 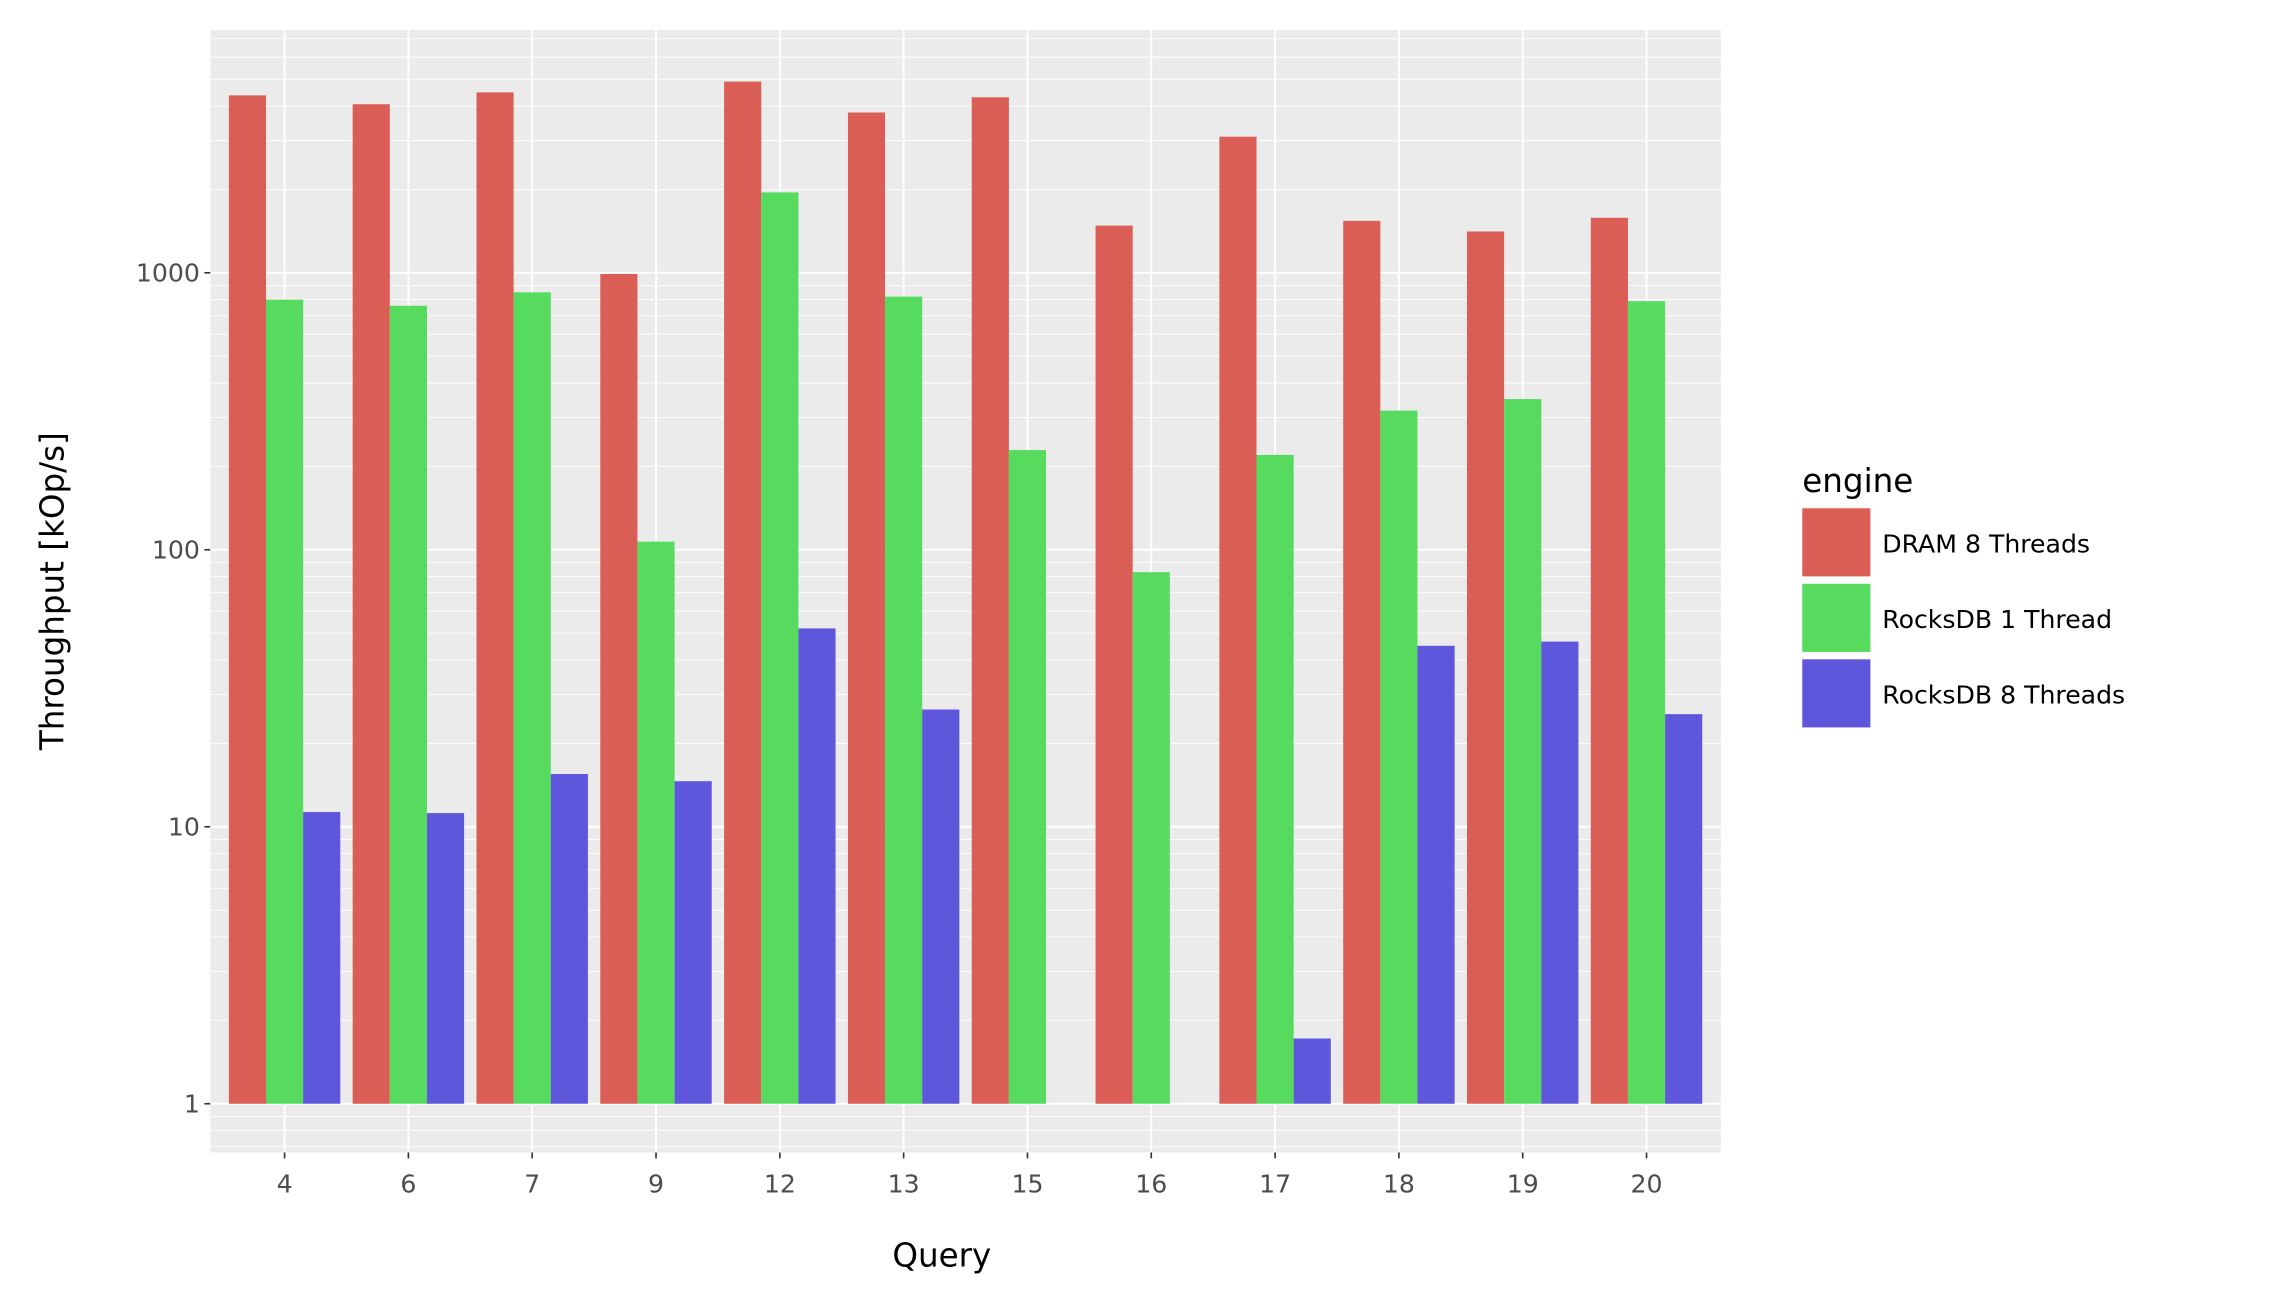 I want to click on bar-dram-8-threads-q4, so click(x=247, y=599).